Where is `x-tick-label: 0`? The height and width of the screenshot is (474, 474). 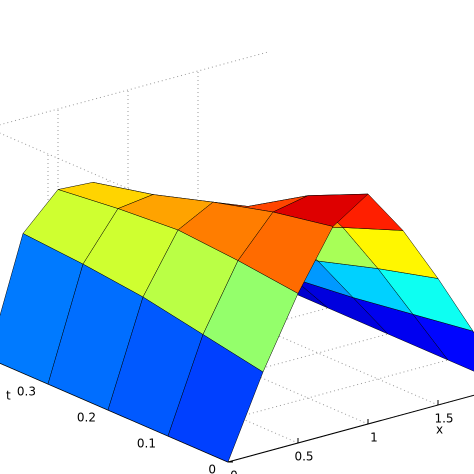 x-tick-label: 0 is located at coordinates (234, 471).